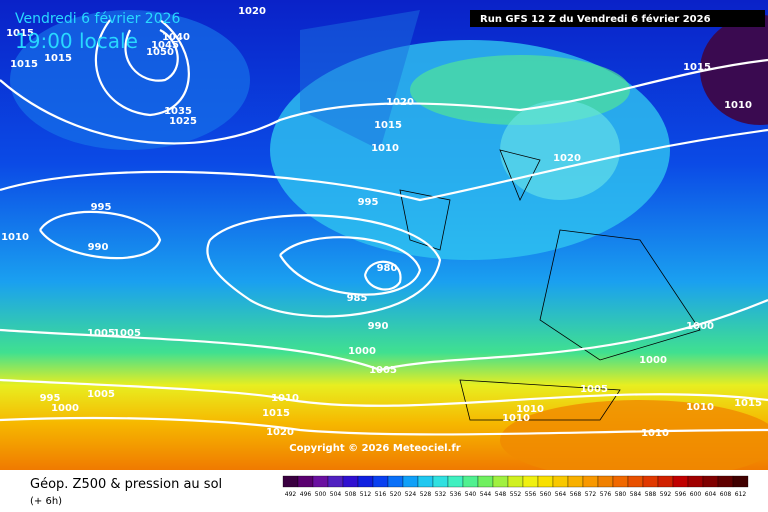 This screenshot has height=512, width=768. Describe the element at coordinates (711, 494) in the screenshot. I see `scale-label: 604` at that location.